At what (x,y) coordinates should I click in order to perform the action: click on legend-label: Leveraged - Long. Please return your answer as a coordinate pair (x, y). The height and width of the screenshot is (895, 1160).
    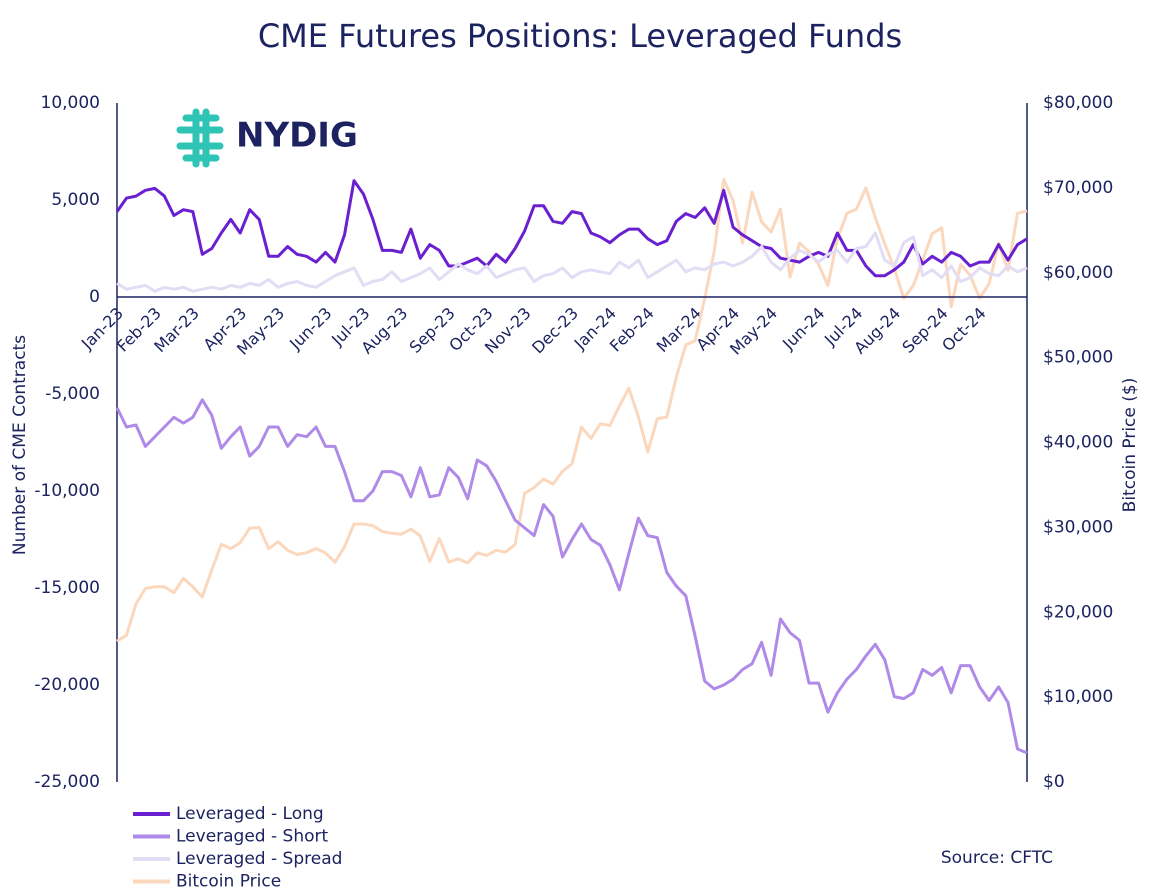
    Looking at the image, I should click on (250, 814).